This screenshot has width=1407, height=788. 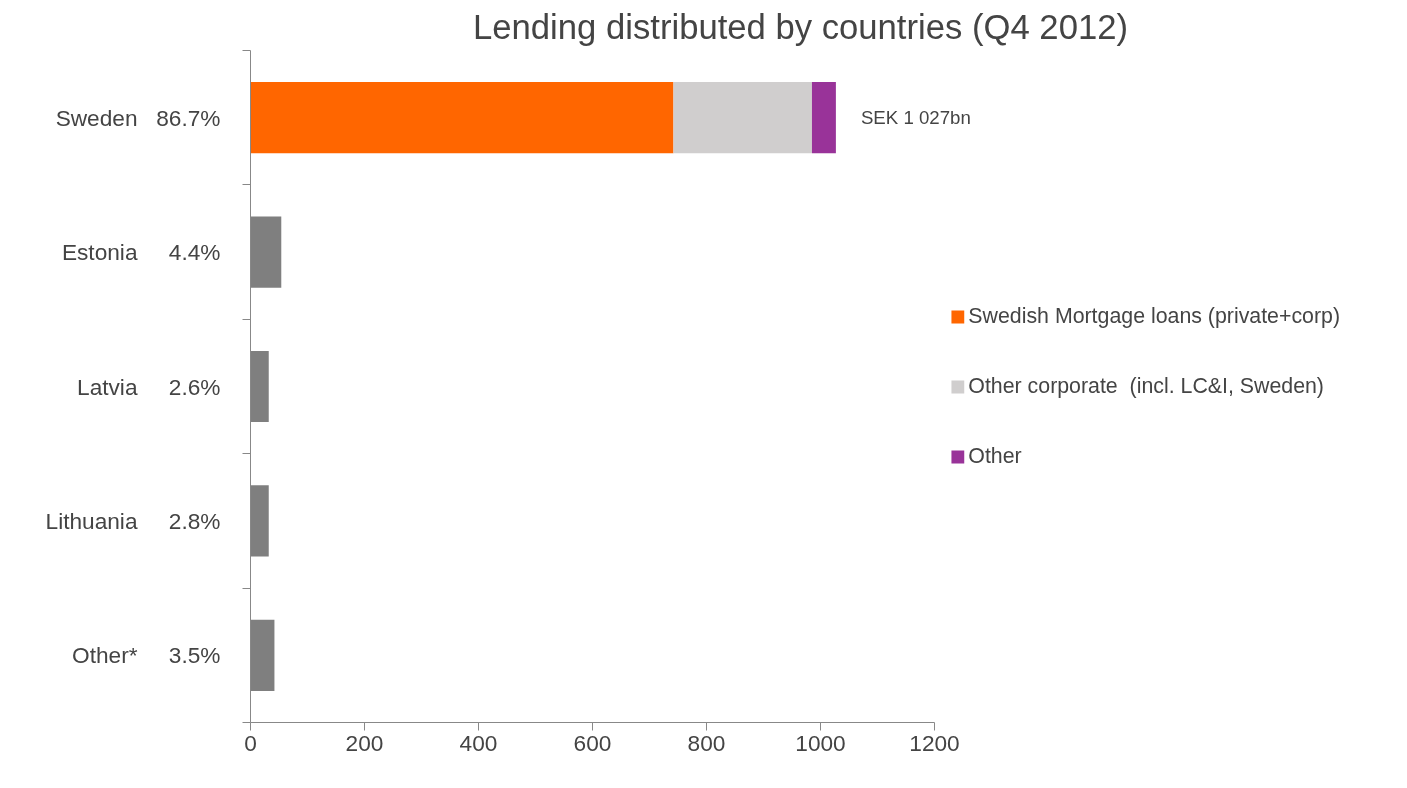 I want to click on text: 2.8%, so click(x=194, y=520).